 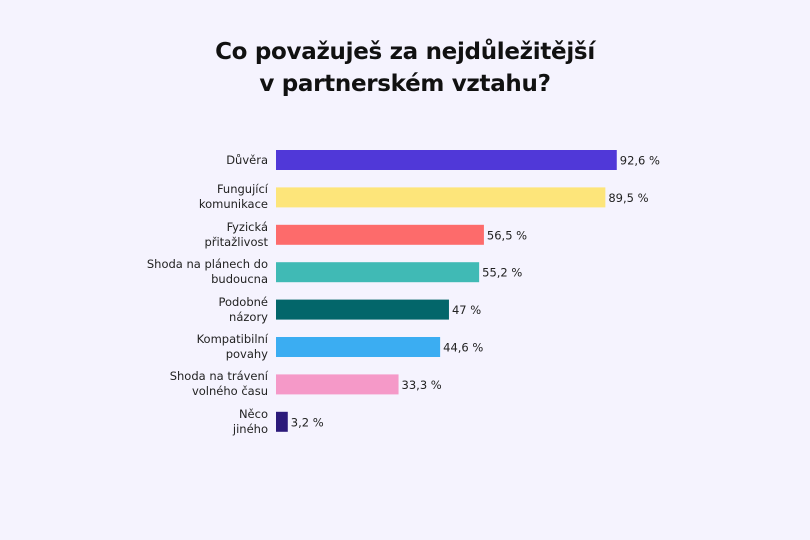 What do you see at coordinates (233, 197) in the screenshot?
I see `category-label: Fungující komunikace` at bounding box center [233, 197].